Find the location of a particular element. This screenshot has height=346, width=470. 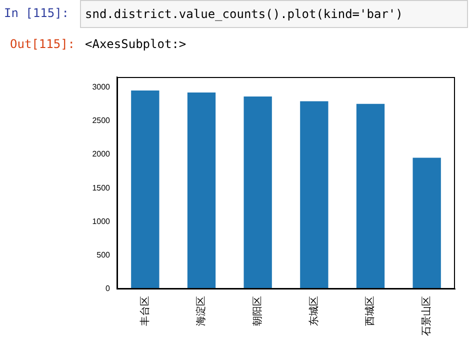

text: <AxesSubplot:> is located at coordinates (135, 44).